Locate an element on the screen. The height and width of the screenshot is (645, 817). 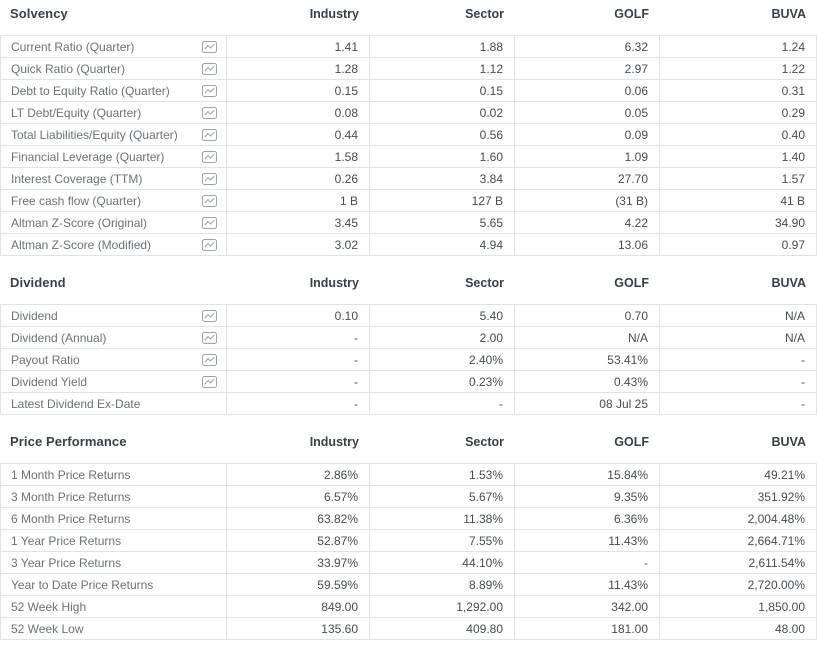
cell-value-industry: 3.45 is located at coordinates (298, 222).